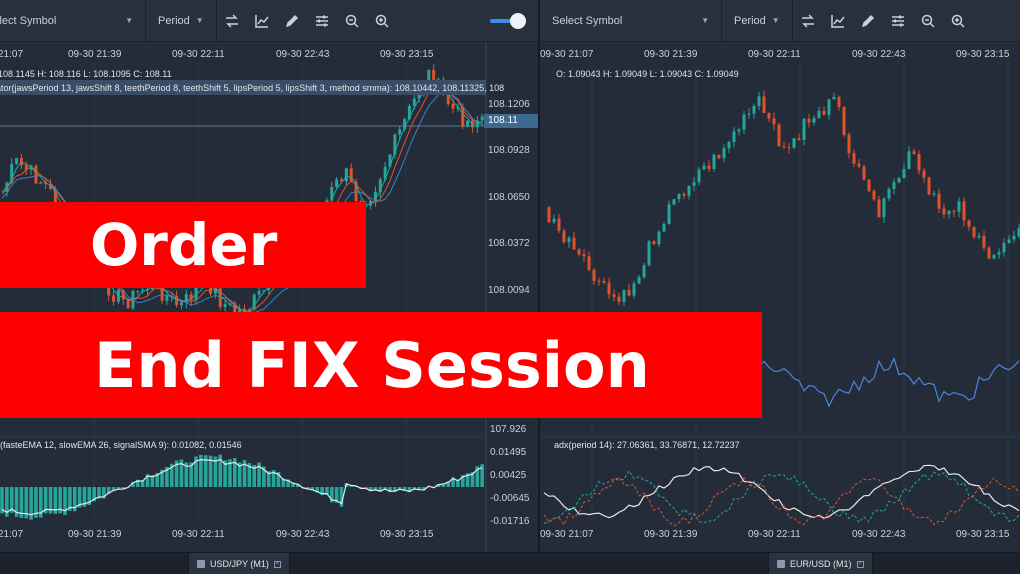 This screenshot has height=574, width=1020. What do you see at coordinates (198, 534) in the screenshot?
I see `left-time-label-bottom-3: 09-30 22:11` at bounding box center [198, 534].